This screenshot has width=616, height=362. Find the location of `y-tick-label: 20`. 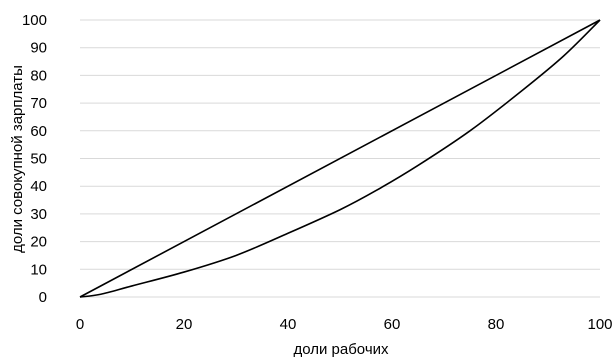

y-tick-label: 20 is located at coordinates (38, 242).